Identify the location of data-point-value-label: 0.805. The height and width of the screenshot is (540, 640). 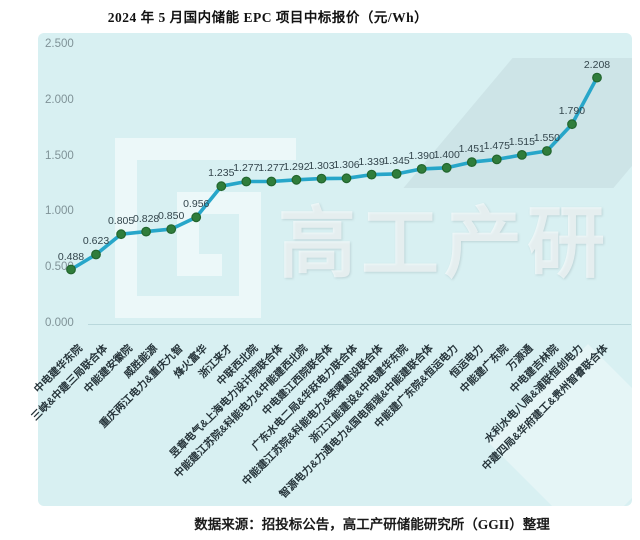
(121, 221).